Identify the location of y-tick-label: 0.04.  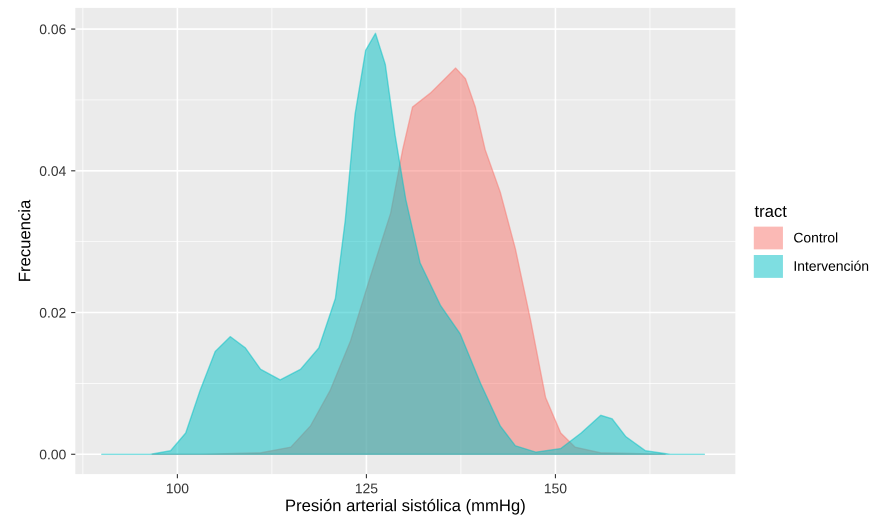
(53, 171).